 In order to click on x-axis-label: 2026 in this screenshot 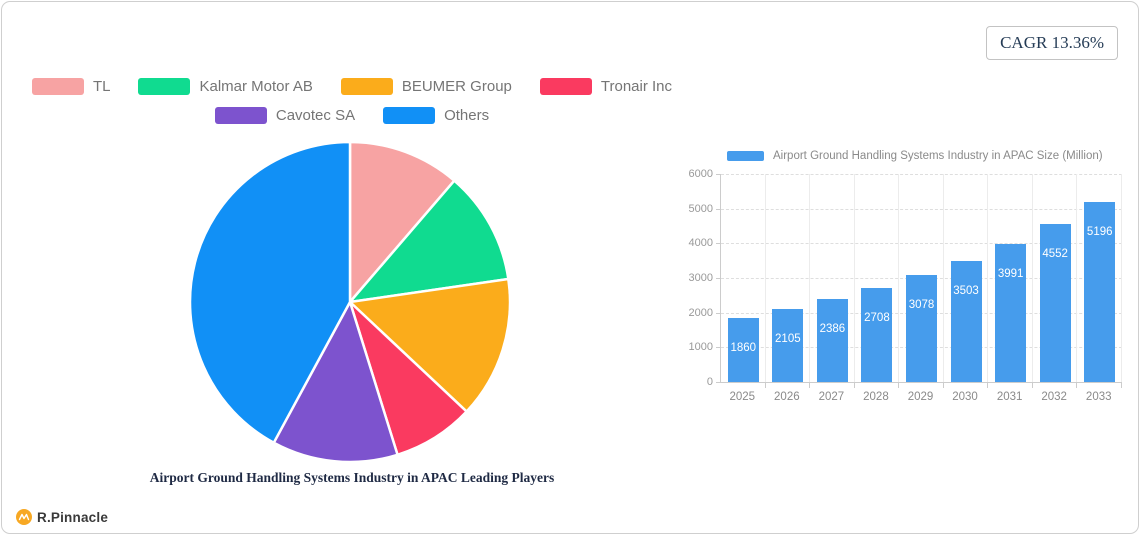, I will do `click(787, 397)`.